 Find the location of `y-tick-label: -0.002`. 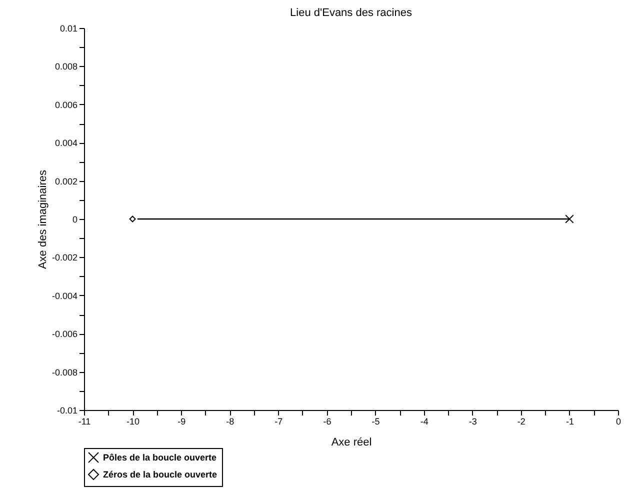

y-tick-label: -0.002 is located at coordinates (65, 257).